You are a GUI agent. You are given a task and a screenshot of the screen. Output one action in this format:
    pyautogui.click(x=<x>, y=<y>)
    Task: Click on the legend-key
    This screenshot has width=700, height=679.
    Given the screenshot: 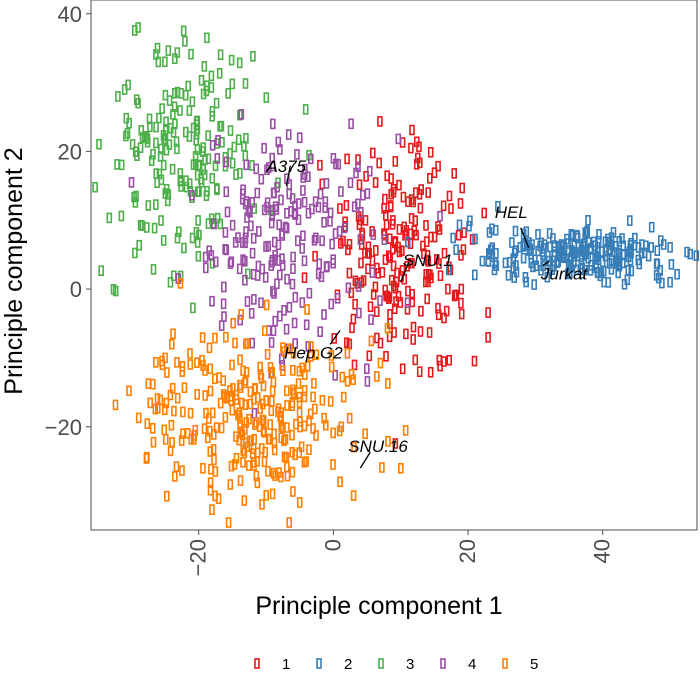 What is the action you would take?
    pyautogui.click(x=505, y=663)
    